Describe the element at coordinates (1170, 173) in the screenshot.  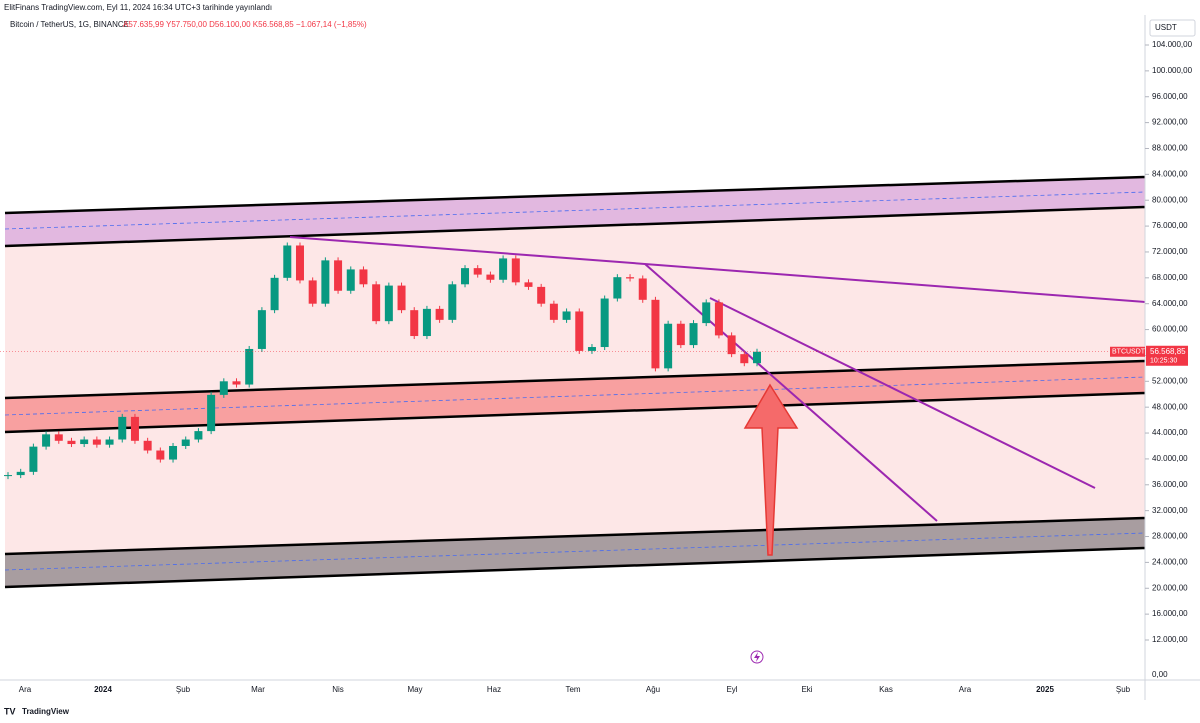
I see `y-tick-label: 84.000,00` at that location.